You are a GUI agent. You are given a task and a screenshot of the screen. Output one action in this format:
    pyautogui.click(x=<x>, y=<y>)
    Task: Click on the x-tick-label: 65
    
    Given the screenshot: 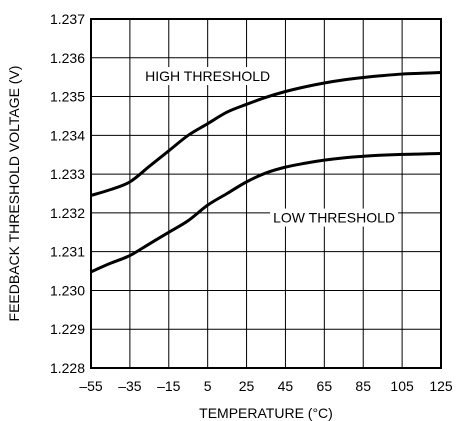 What is the action you would take?
    pyautogui.click(x=325, y=386)
    